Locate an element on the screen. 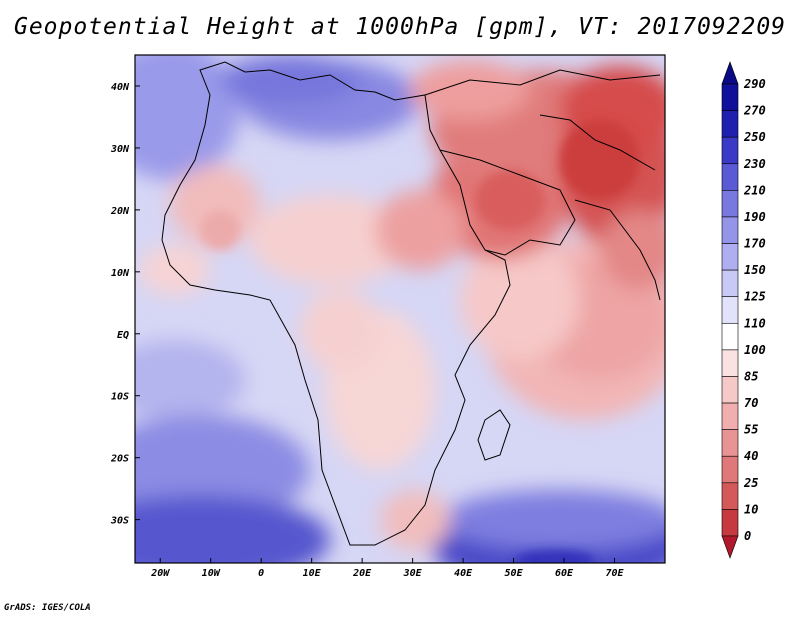 Image resolution: width=800 pixels, height=618 pixels. footer-credit: GrADS: IGES/COLA is located at coordinates (47, 608).